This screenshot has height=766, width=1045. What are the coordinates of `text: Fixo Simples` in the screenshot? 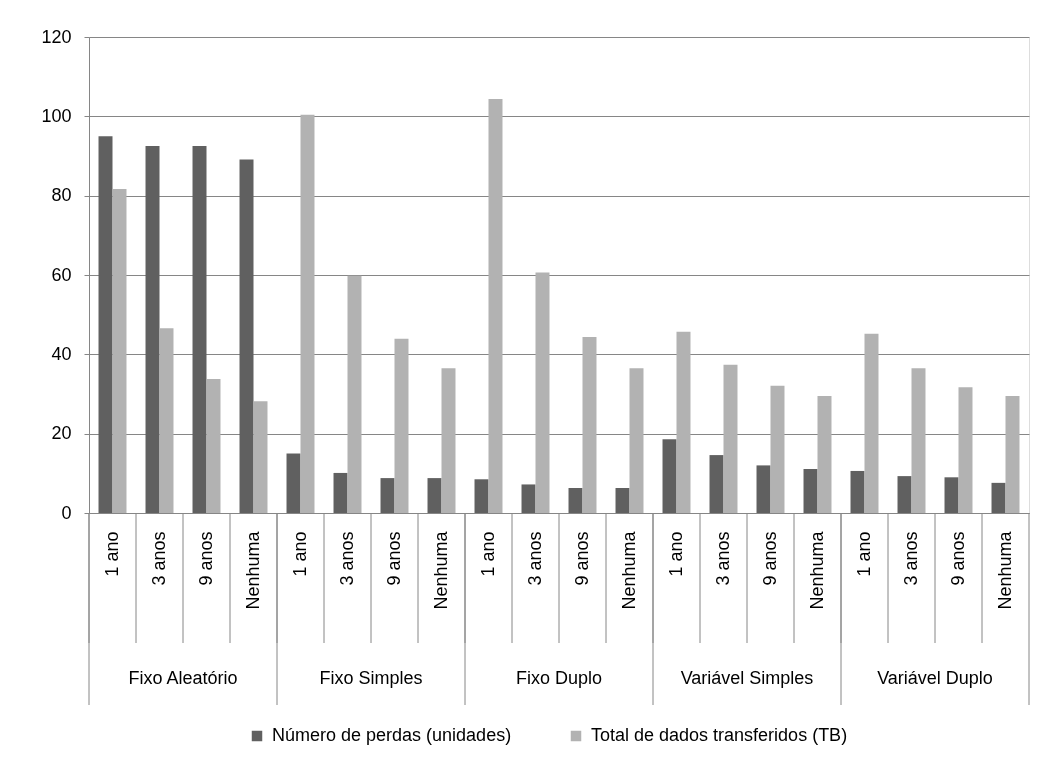 It's located at (371, 678).